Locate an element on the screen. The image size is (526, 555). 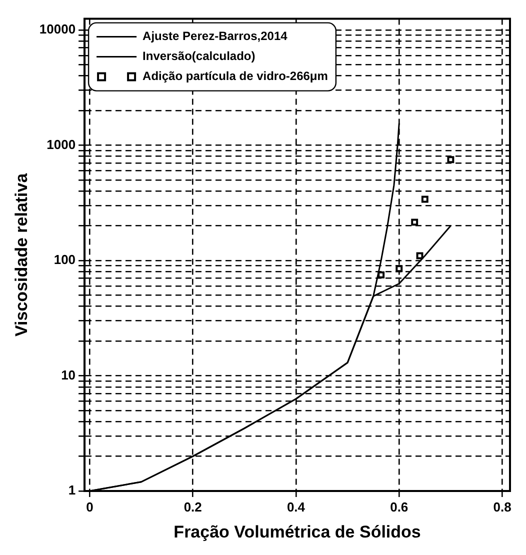
x-tick-label: 0.8 is located at coordinates (502, 506).